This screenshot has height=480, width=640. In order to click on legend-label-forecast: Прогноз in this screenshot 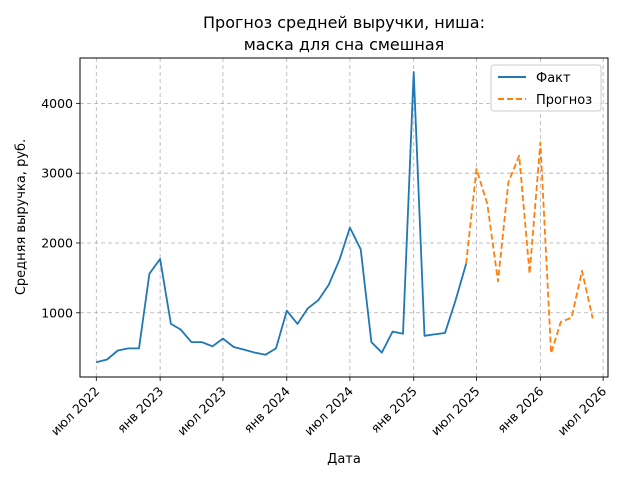, I will do `click(564, 100)`.